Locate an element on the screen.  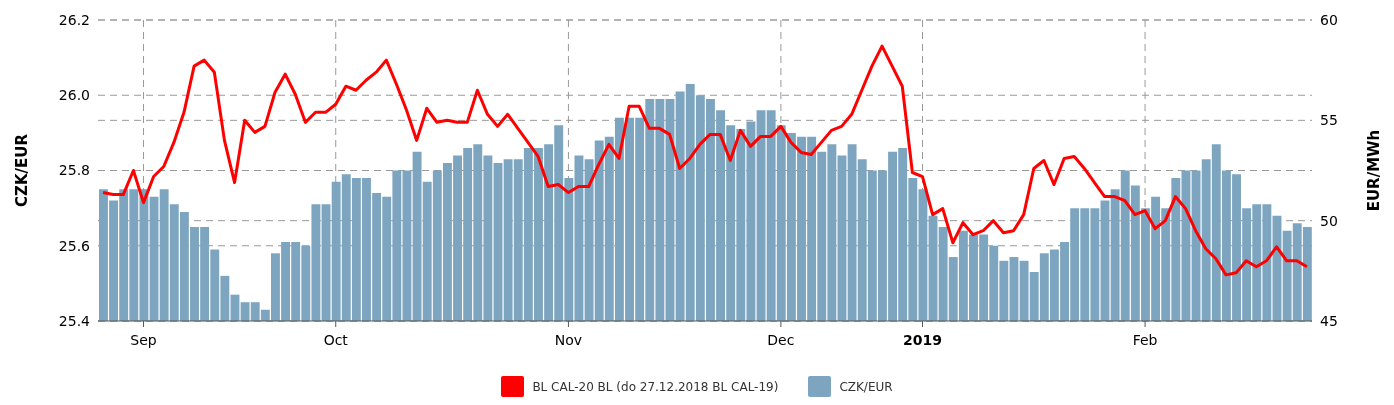
legend-label: CZK/EUR is located at coordinates (866, 386).